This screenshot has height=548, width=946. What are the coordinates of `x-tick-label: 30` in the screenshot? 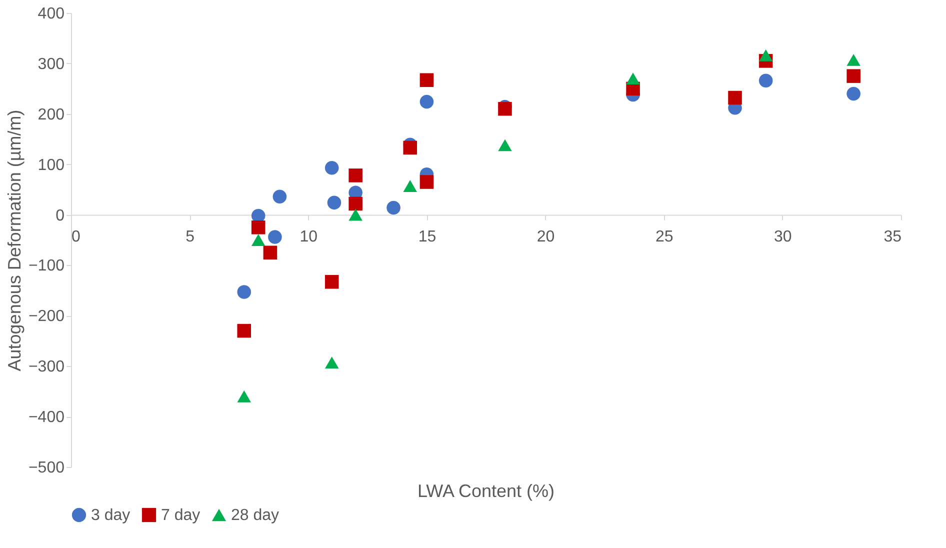 It's located at (783, 237).